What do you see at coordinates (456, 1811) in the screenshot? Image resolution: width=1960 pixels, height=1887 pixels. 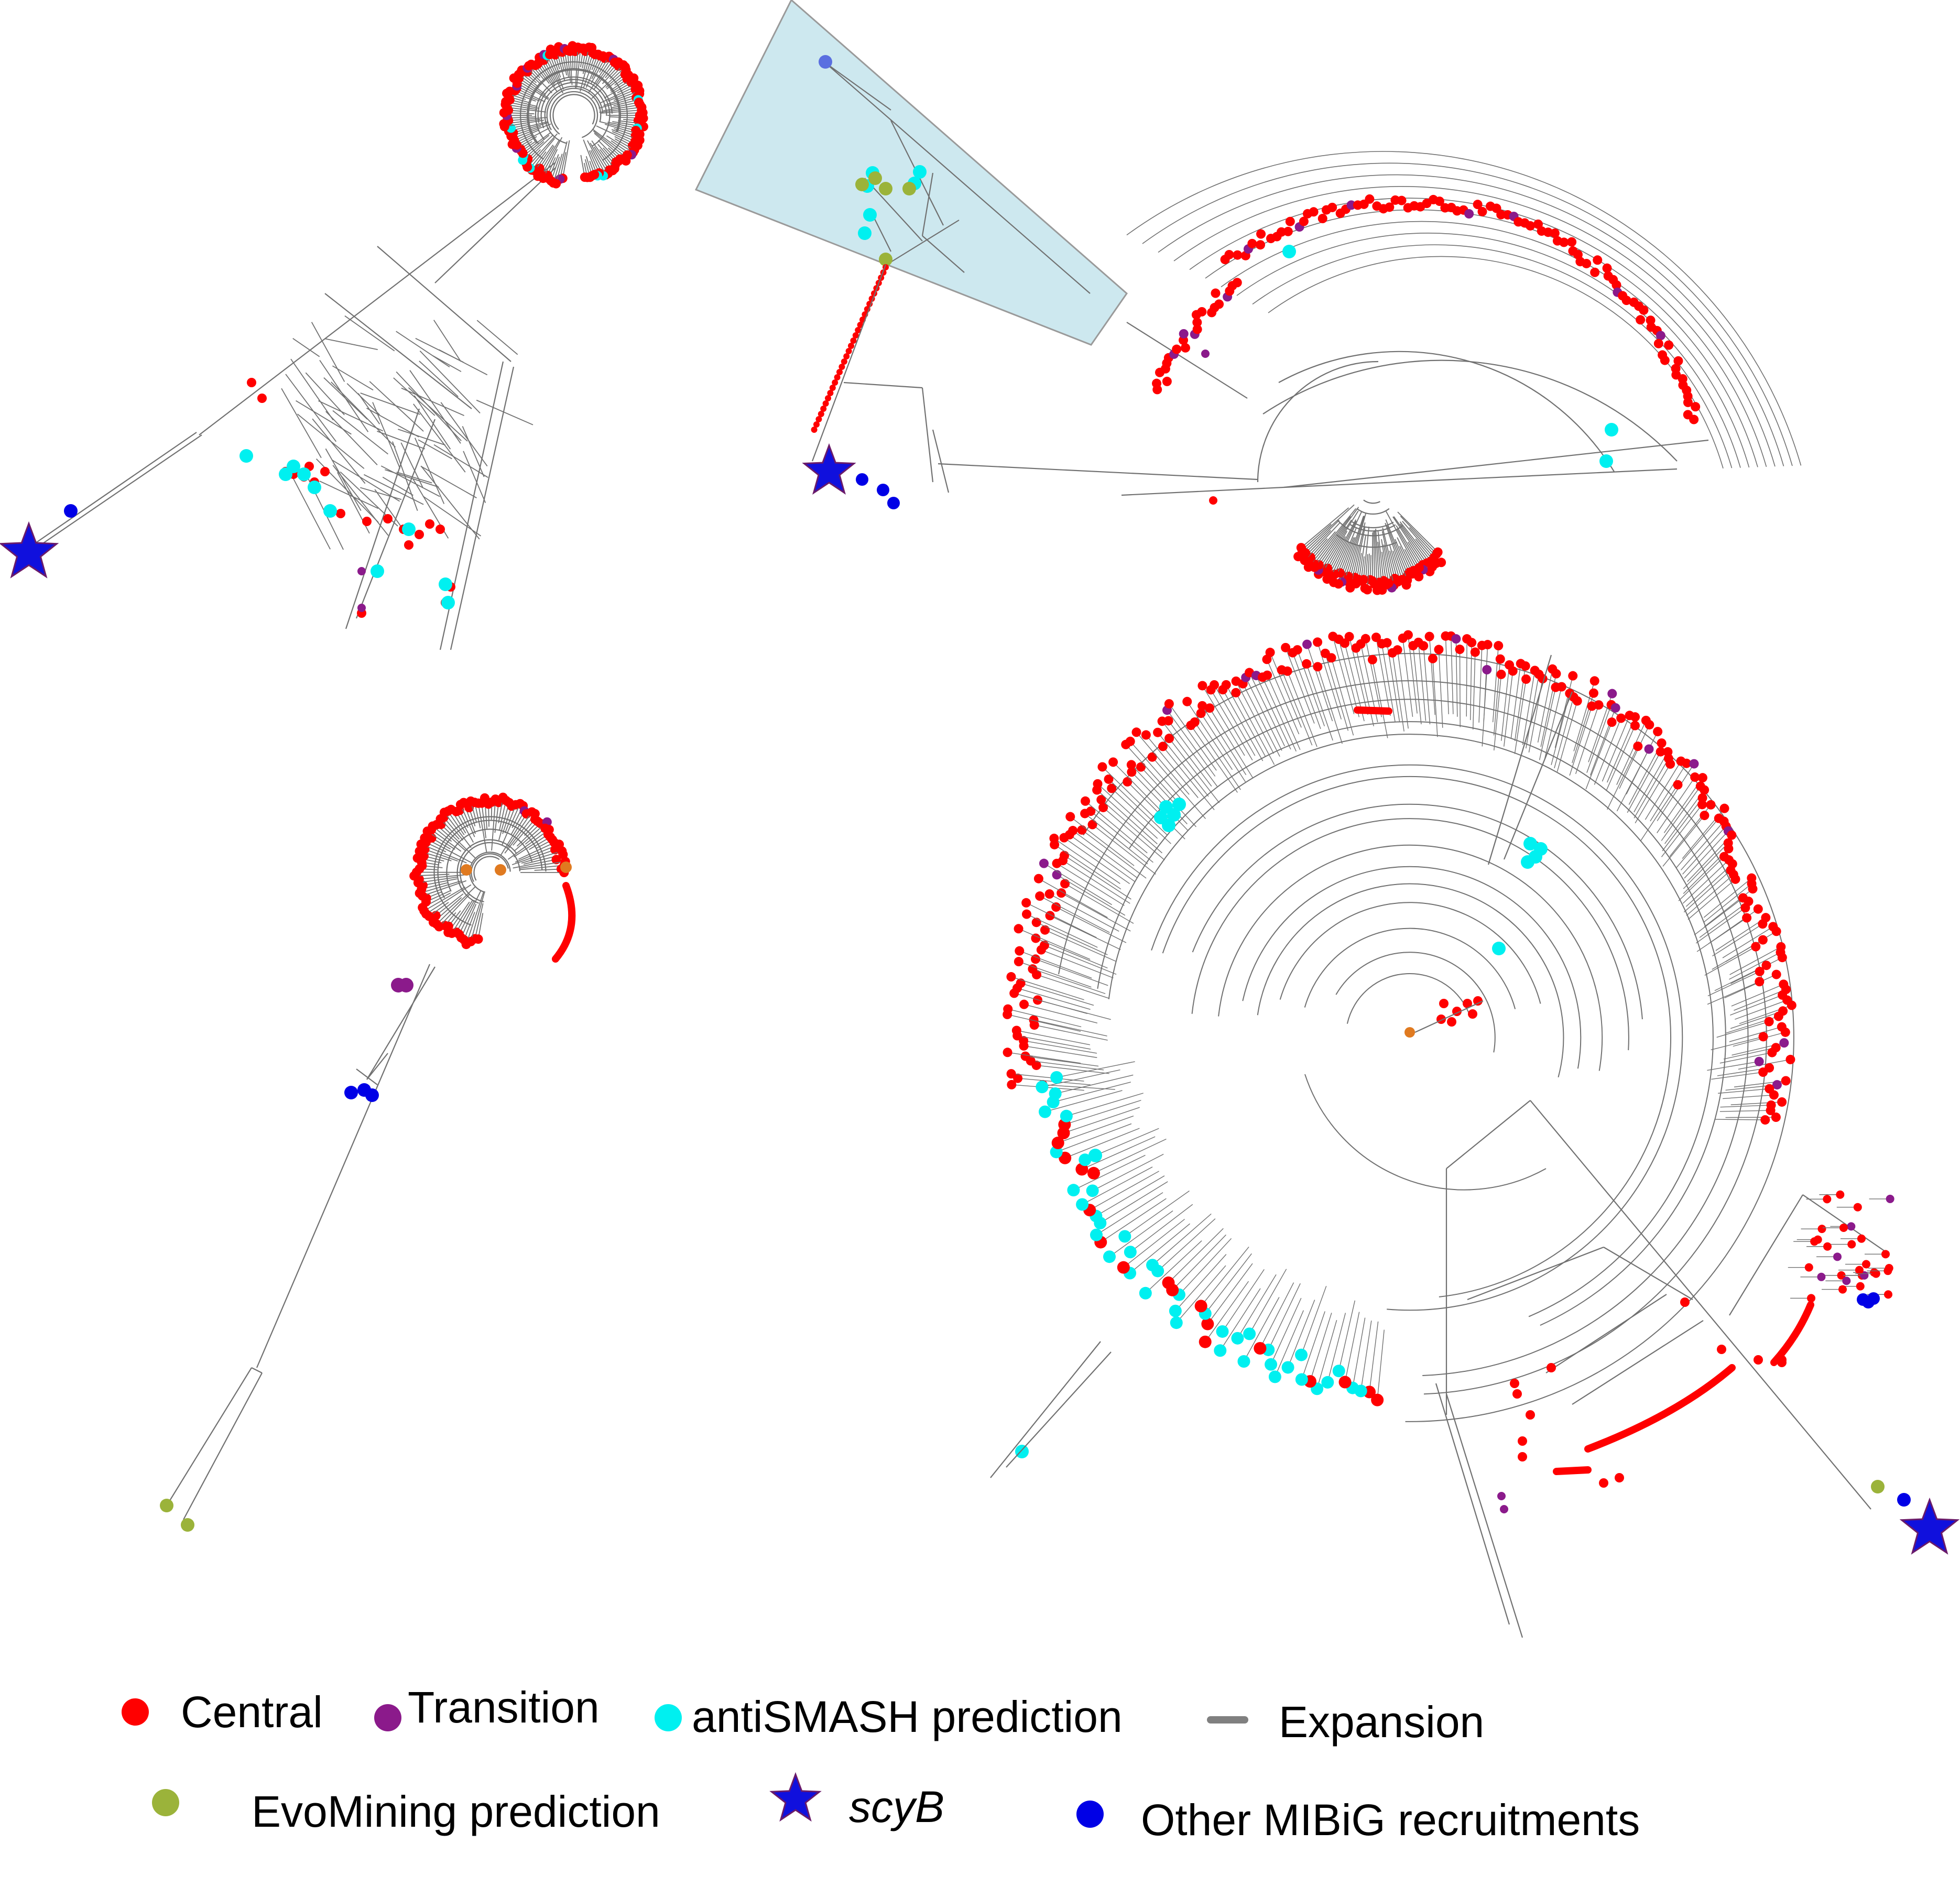 I see `legend-label-evomining: EvoMining prediction` at bounding box center [456, 1811].